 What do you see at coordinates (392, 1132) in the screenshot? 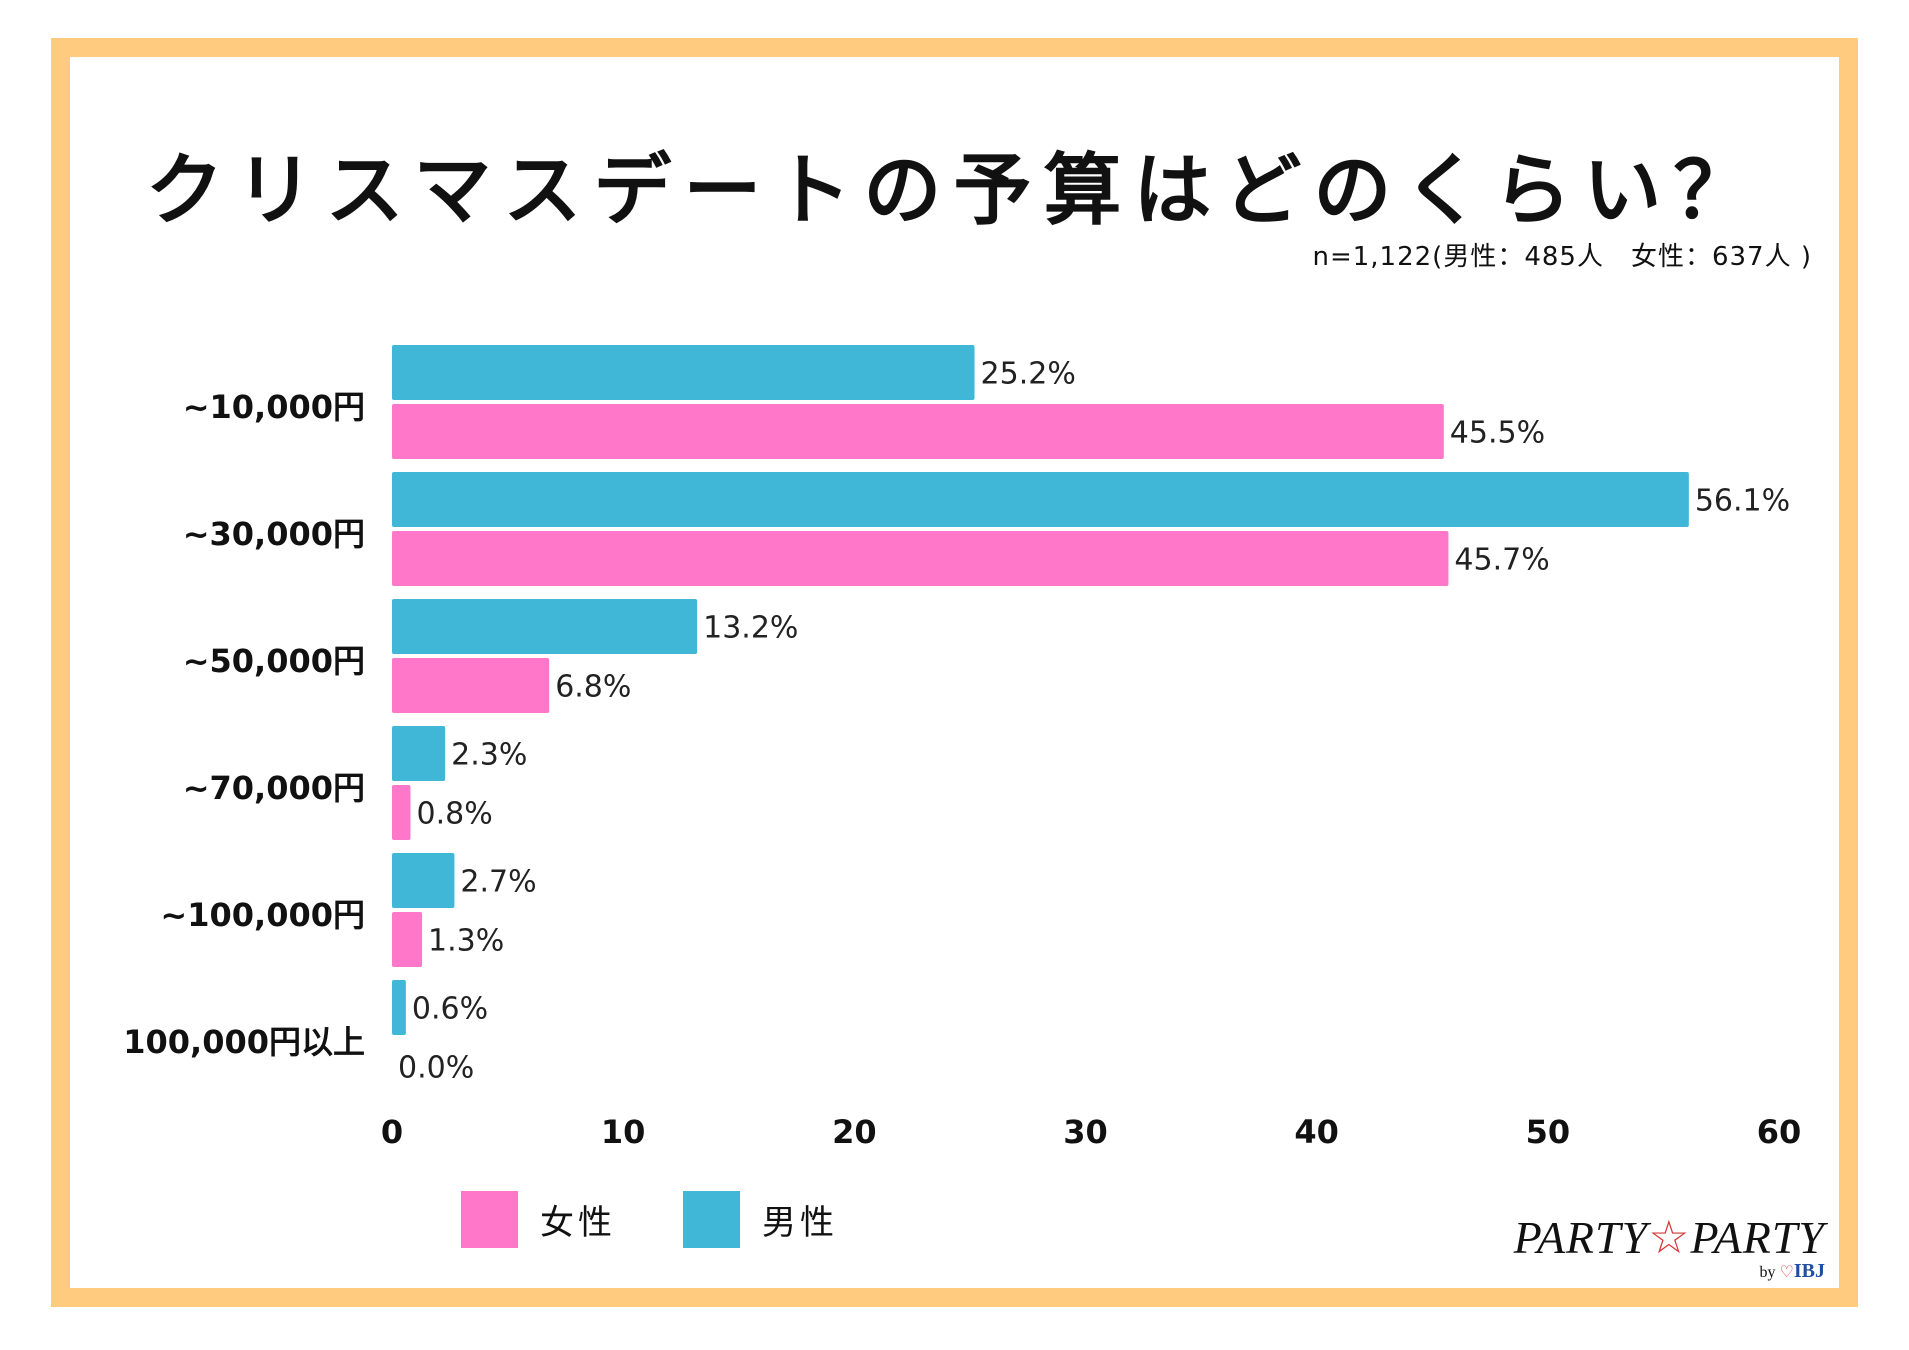
I see `x-tick-label: 0` at bounding box center [392, 1132].